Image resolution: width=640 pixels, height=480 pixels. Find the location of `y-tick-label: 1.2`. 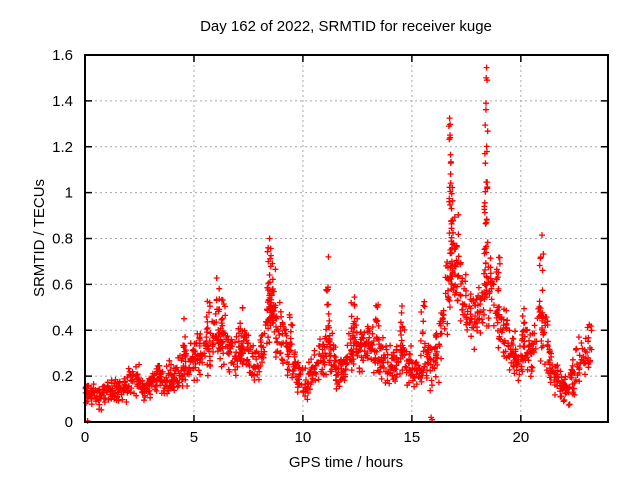

y-tick-label: 1.2 is located at coordinates (62, 147).